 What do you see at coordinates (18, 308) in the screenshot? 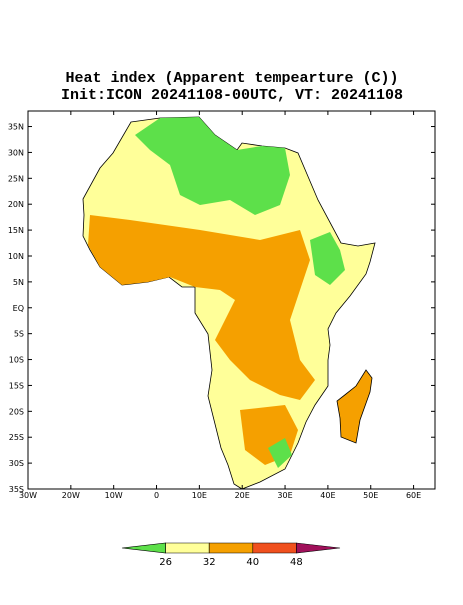
I see `y-tick-label: EQ` at bounding box center [18, 308].